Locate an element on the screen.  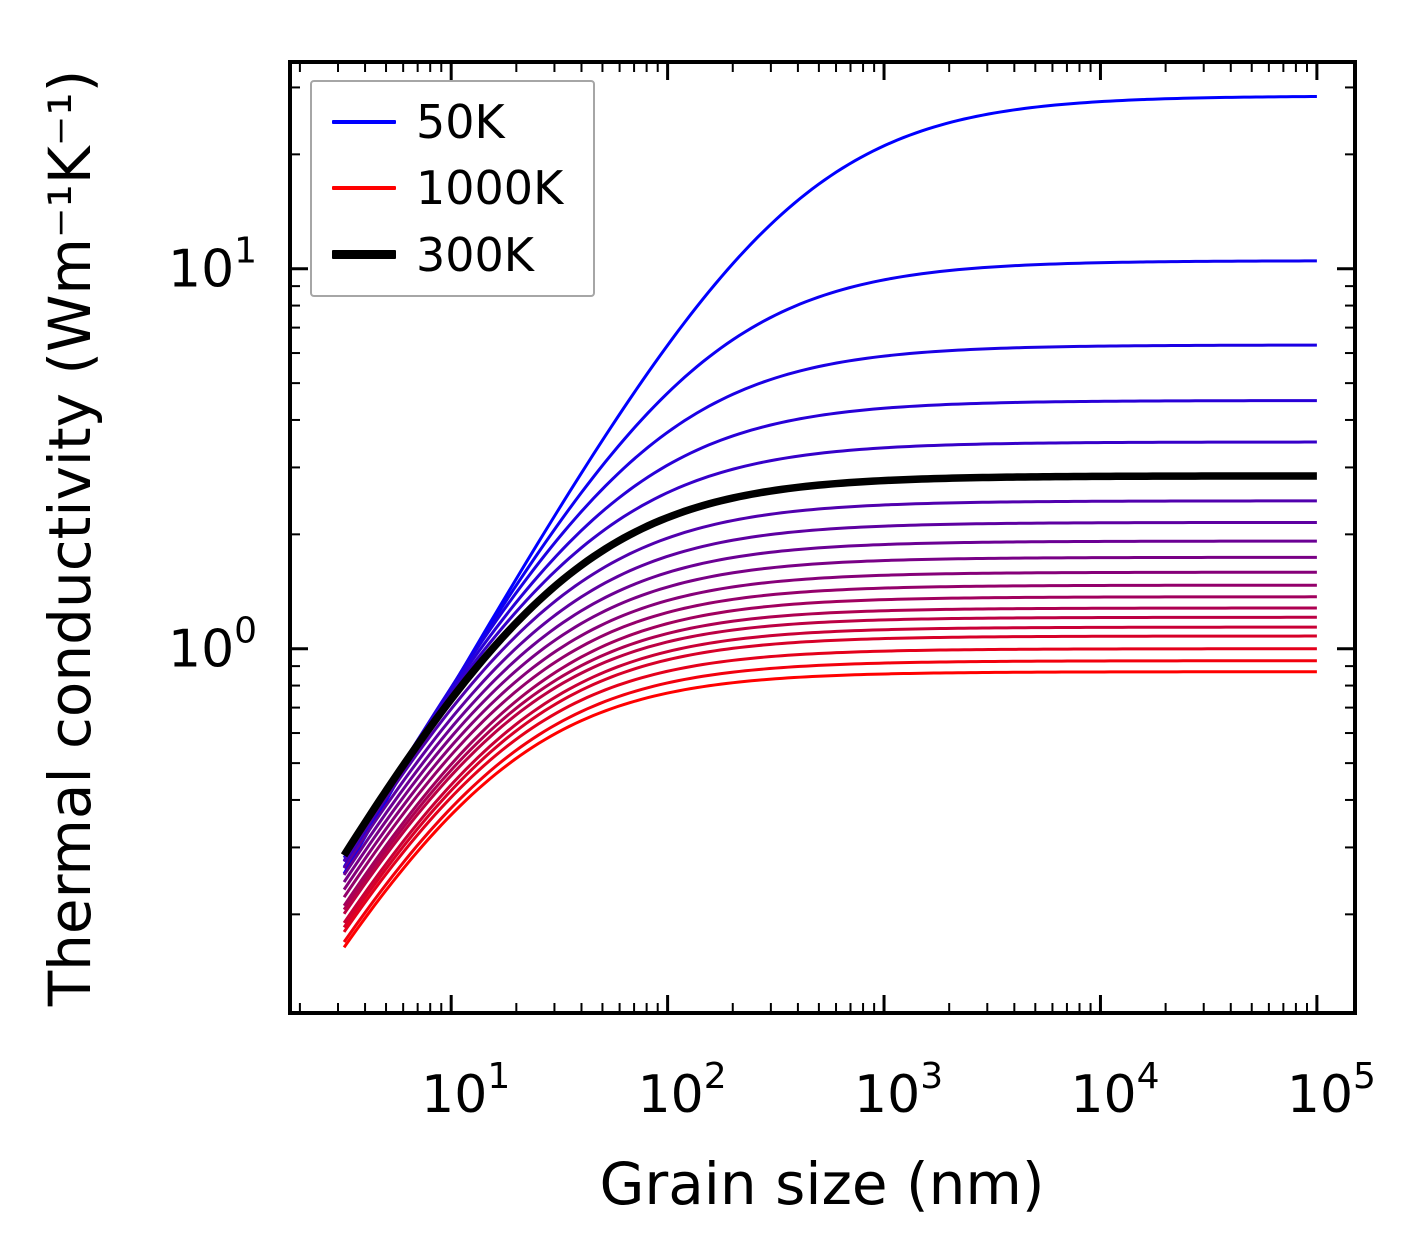
legend-line-sample-300K is located at coordinates (364, 255).